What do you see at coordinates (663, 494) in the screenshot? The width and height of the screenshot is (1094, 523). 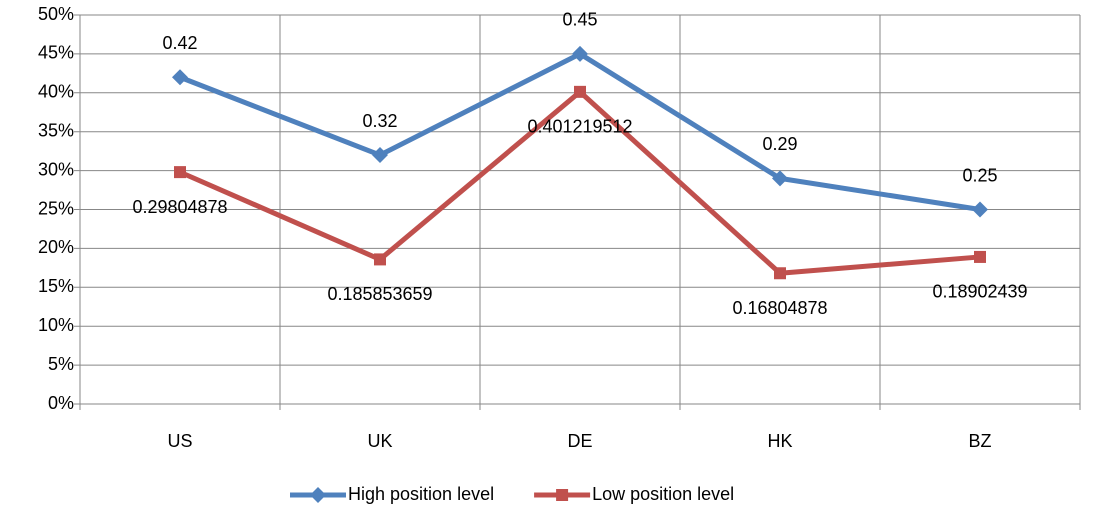 I see `legend-label: Low position level` at bounding box center [663, 494].